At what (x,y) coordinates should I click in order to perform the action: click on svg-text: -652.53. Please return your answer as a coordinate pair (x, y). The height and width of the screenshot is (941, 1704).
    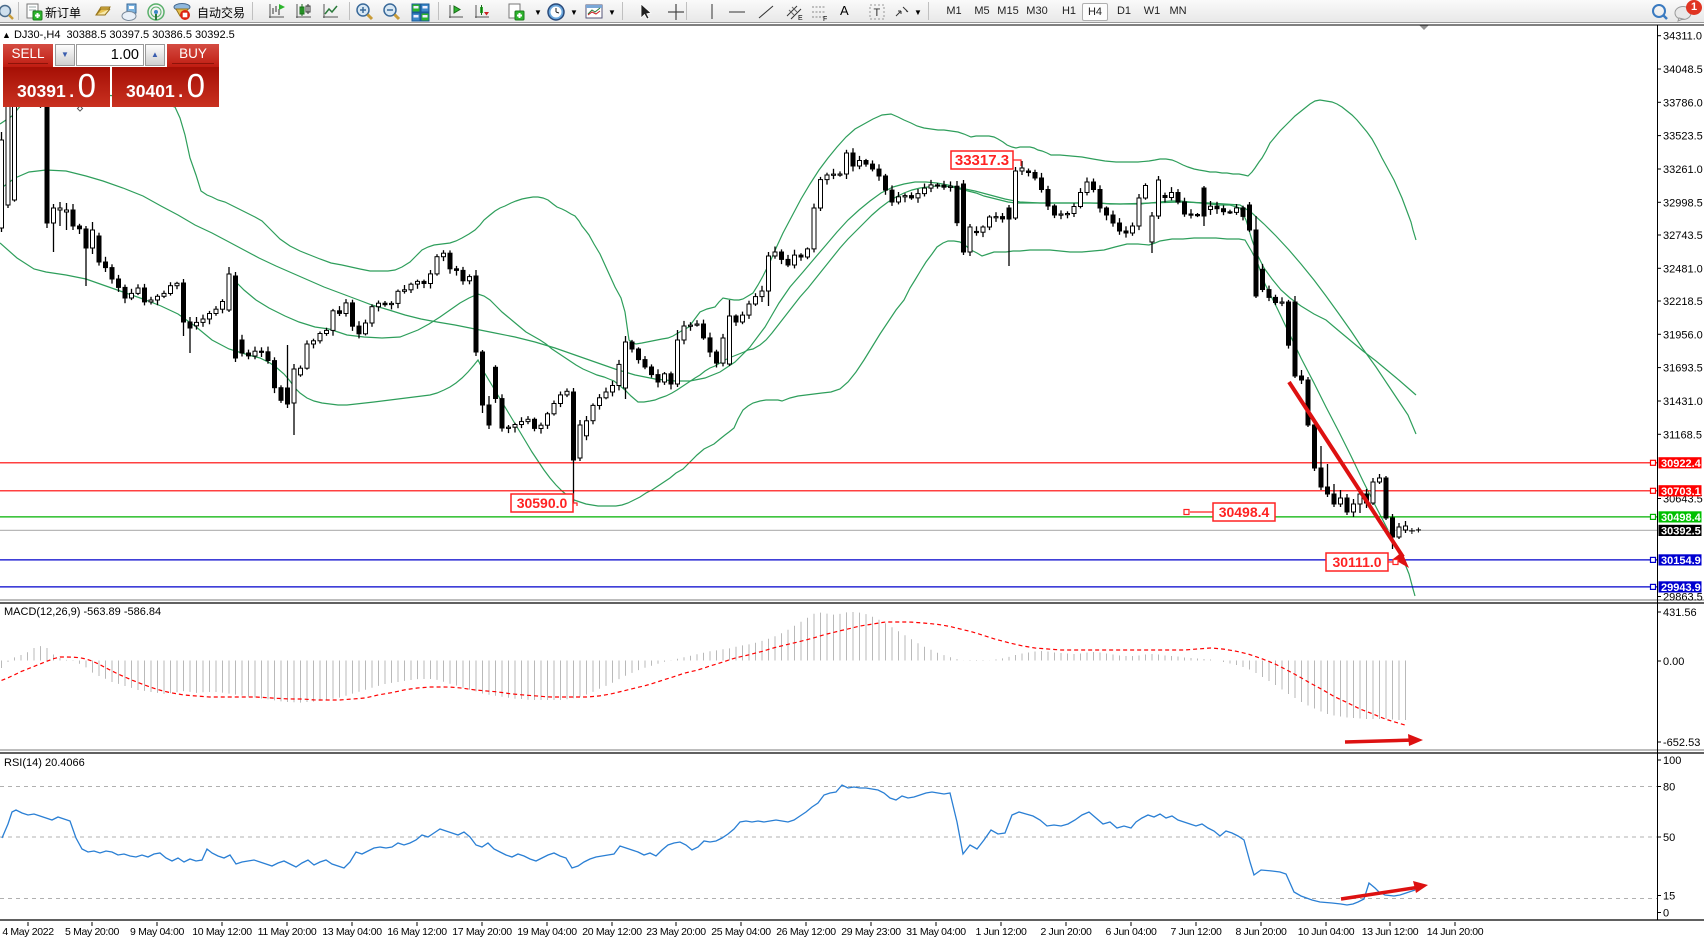
    Looking at the image, I should click on (1681, 743).